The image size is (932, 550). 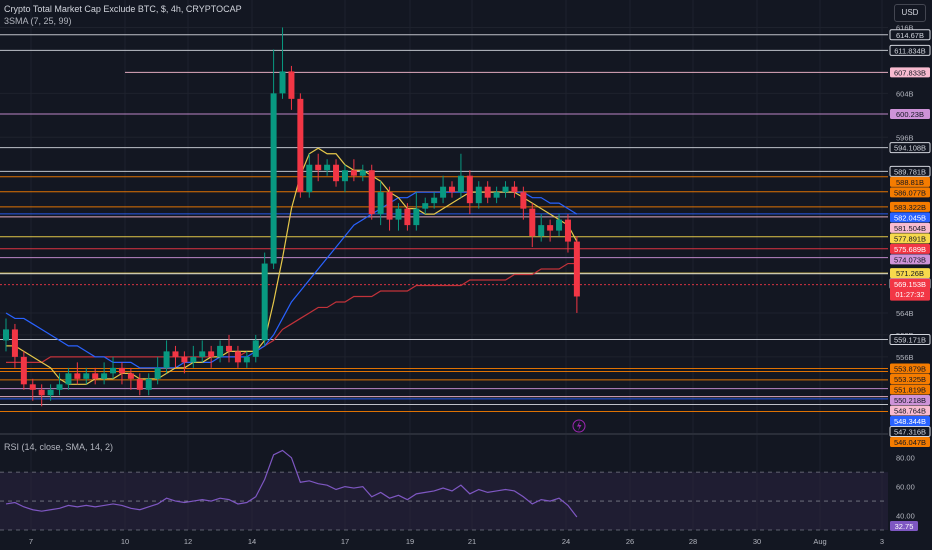 I want to click on price-level-label: 583.322B, so click(x=910, y=206).